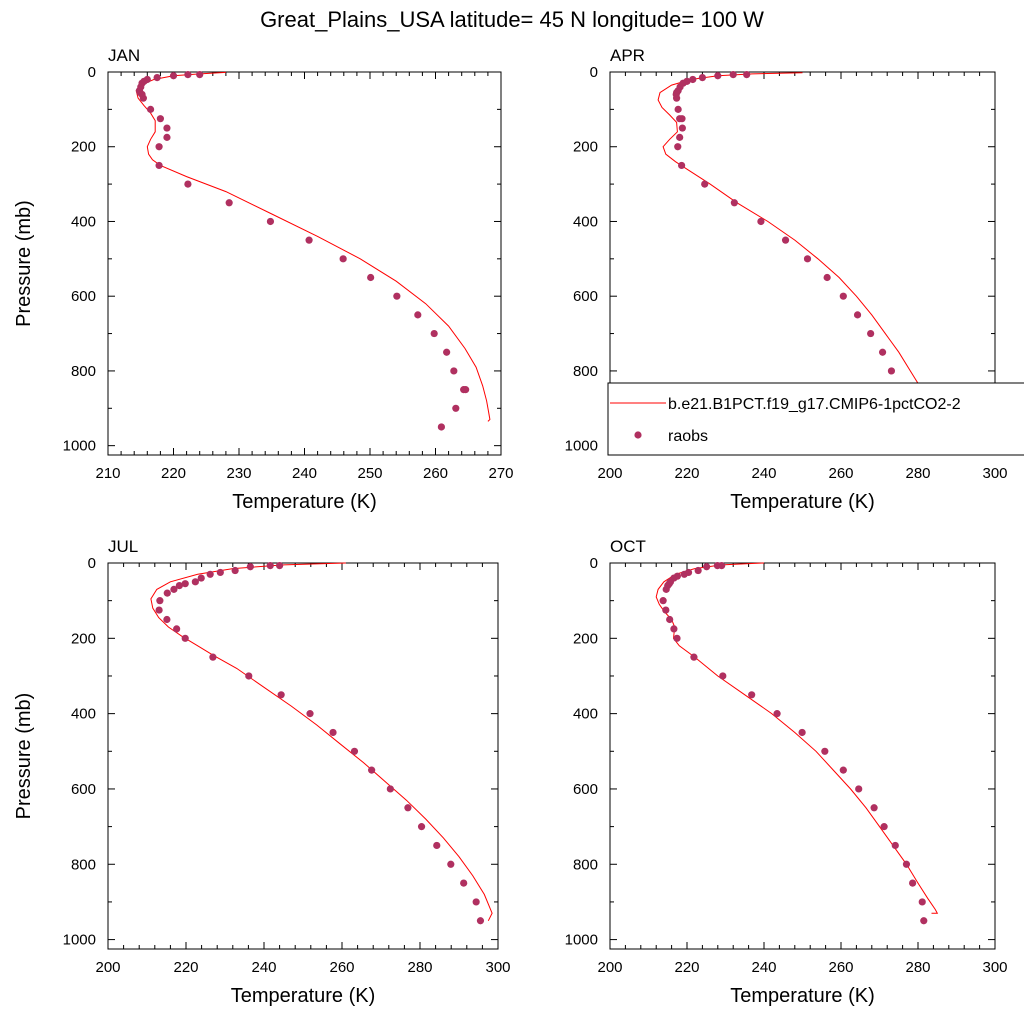  What do you see at coordinates (369, 473) in the screenshot?
I see `x-tick-label: 250` at bounding box center [369, 473].